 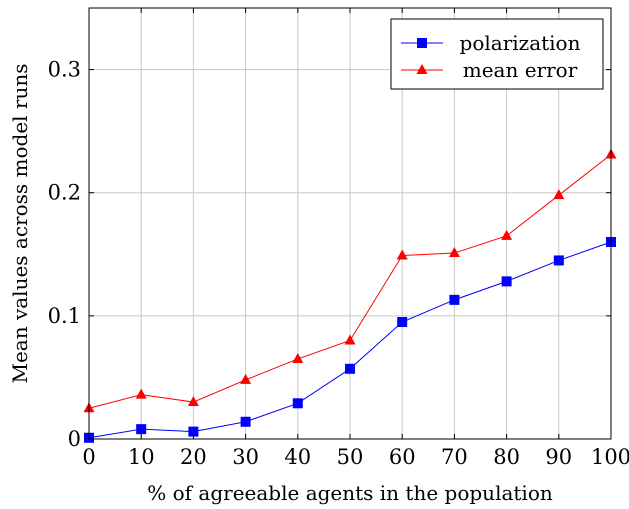 What do you see at coordinates (454, 457) in the screenshot?
I see `x-tick-label: 70` at bounding box center [454, 457].